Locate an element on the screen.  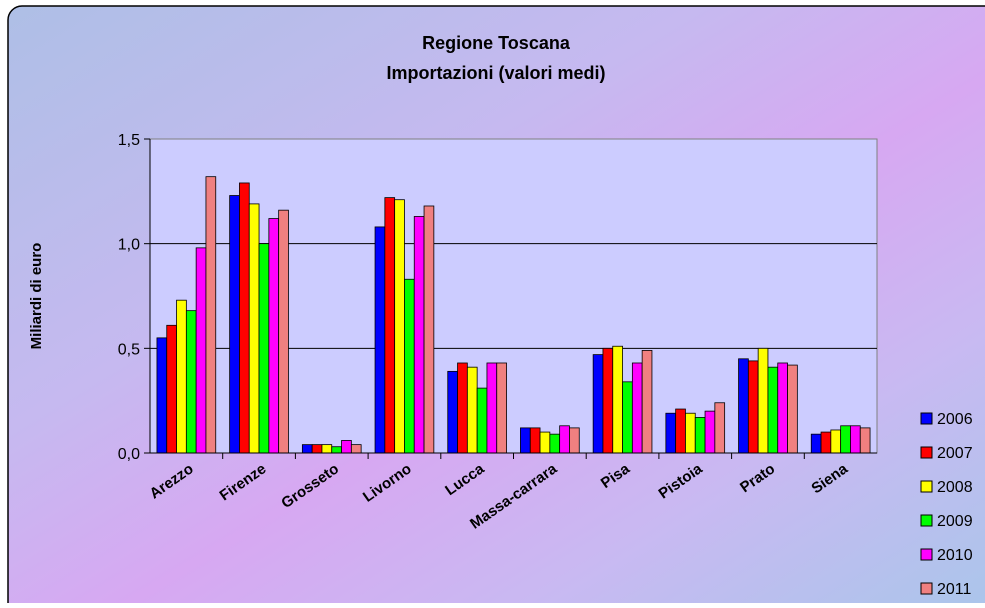
legend: 2006 2007 2008 2009 2010 2011 is located at coordinates (946, 504).